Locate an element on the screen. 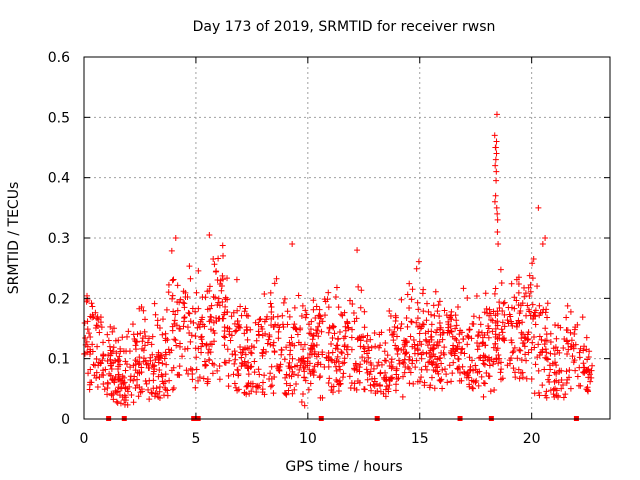  y-tick-label: 0.1 is located at coordinates (59, 360).